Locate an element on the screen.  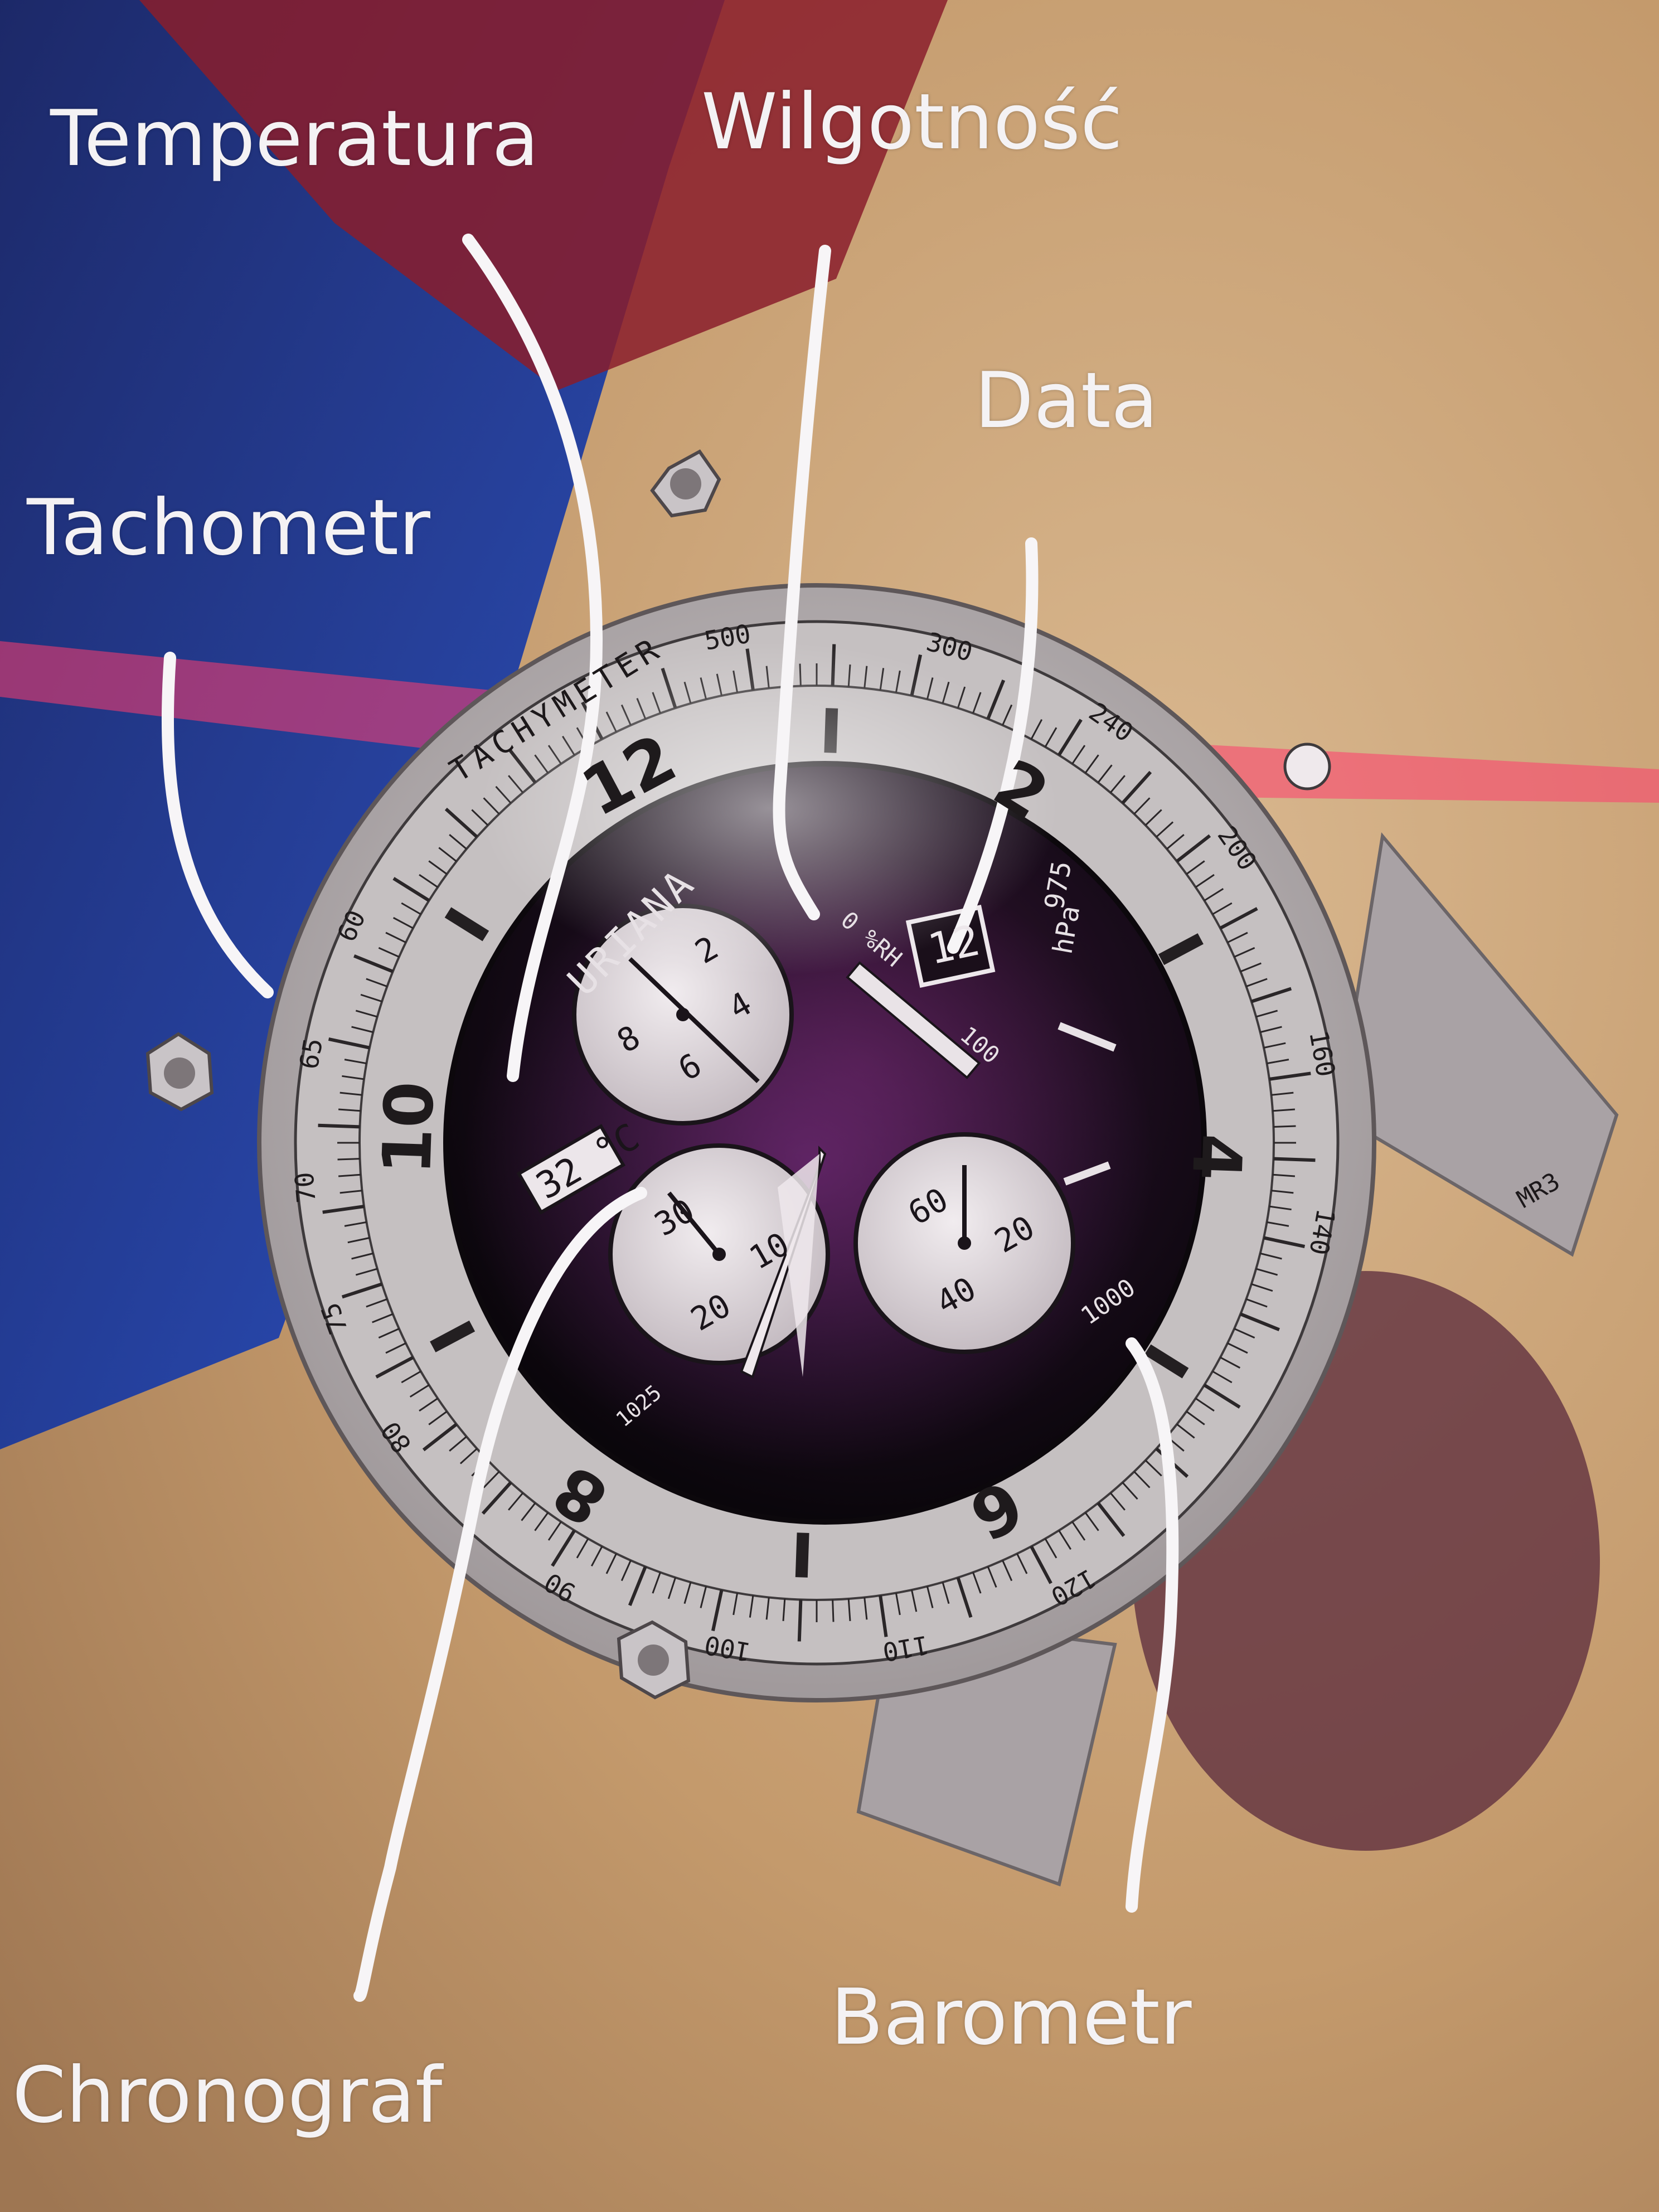
chronograph-label: Chronograf is located at coordinates (227, 2095).